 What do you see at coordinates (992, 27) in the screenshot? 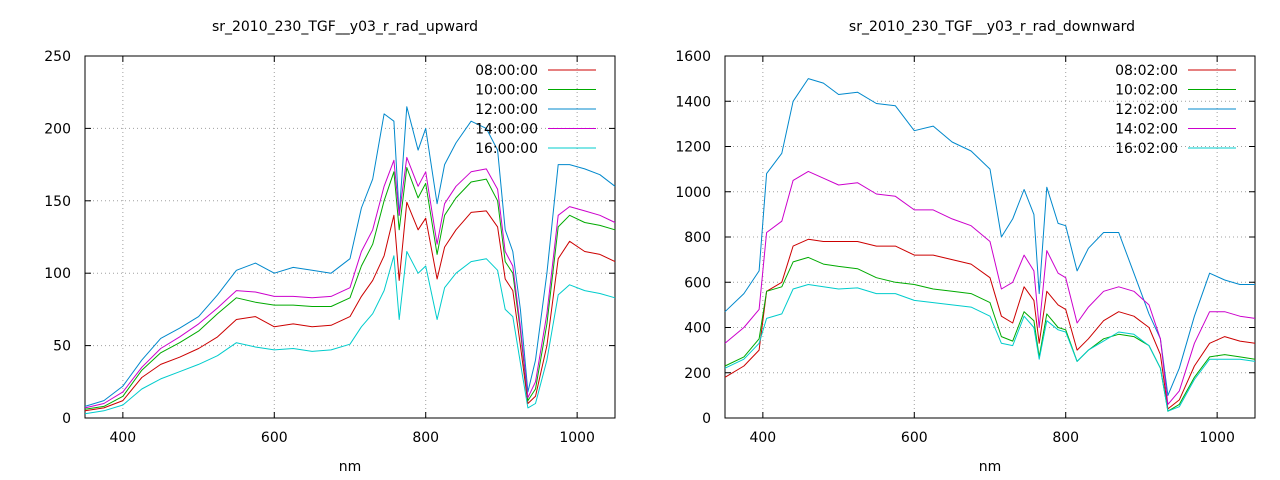
I see `chart-title: sr_2010_230_TGF__y03_r_rad_downward` at bounding box center [992, 27].